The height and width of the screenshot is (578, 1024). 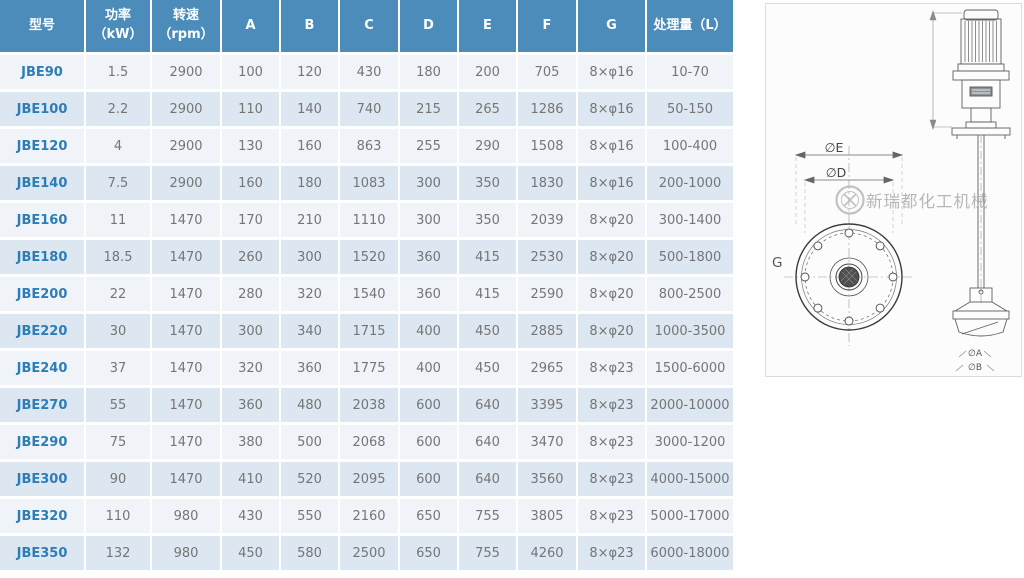 What do you see at coordinates (690, 480) in the screenshot?
I see `value-cell: 4000-15000` at bounding box center [690, 480].